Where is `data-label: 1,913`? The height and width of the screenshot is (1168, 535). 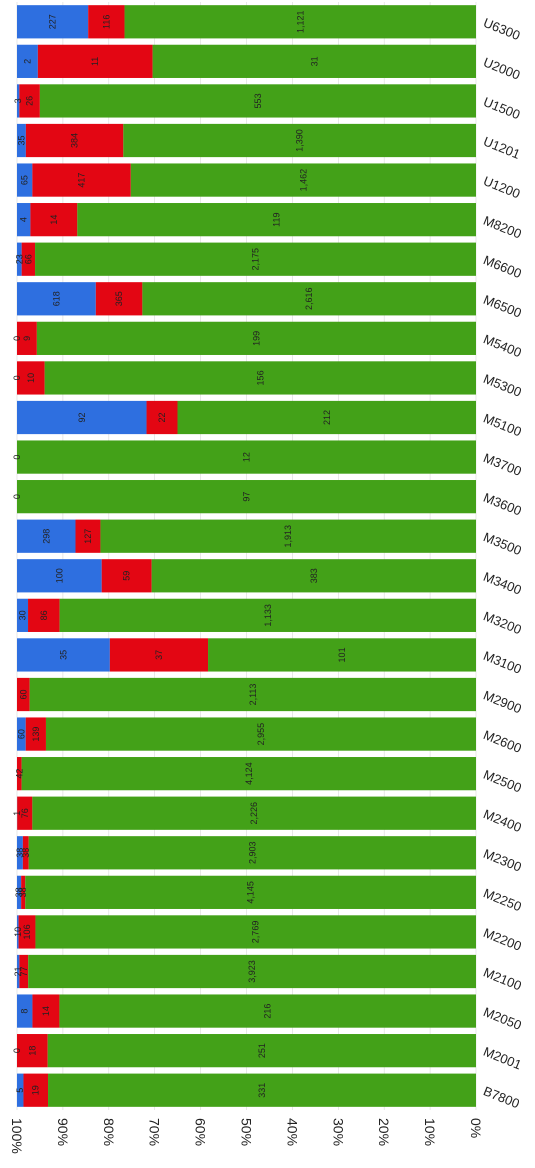 data-label: 1,913 is located at coordinates (288, 536).